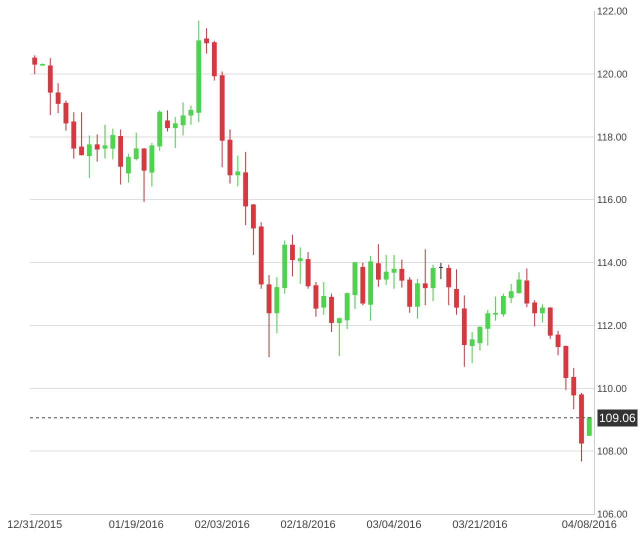 This screenshot has width=644, height=542. I want to click on y-tick-label: 122.00, so click(612, 12).